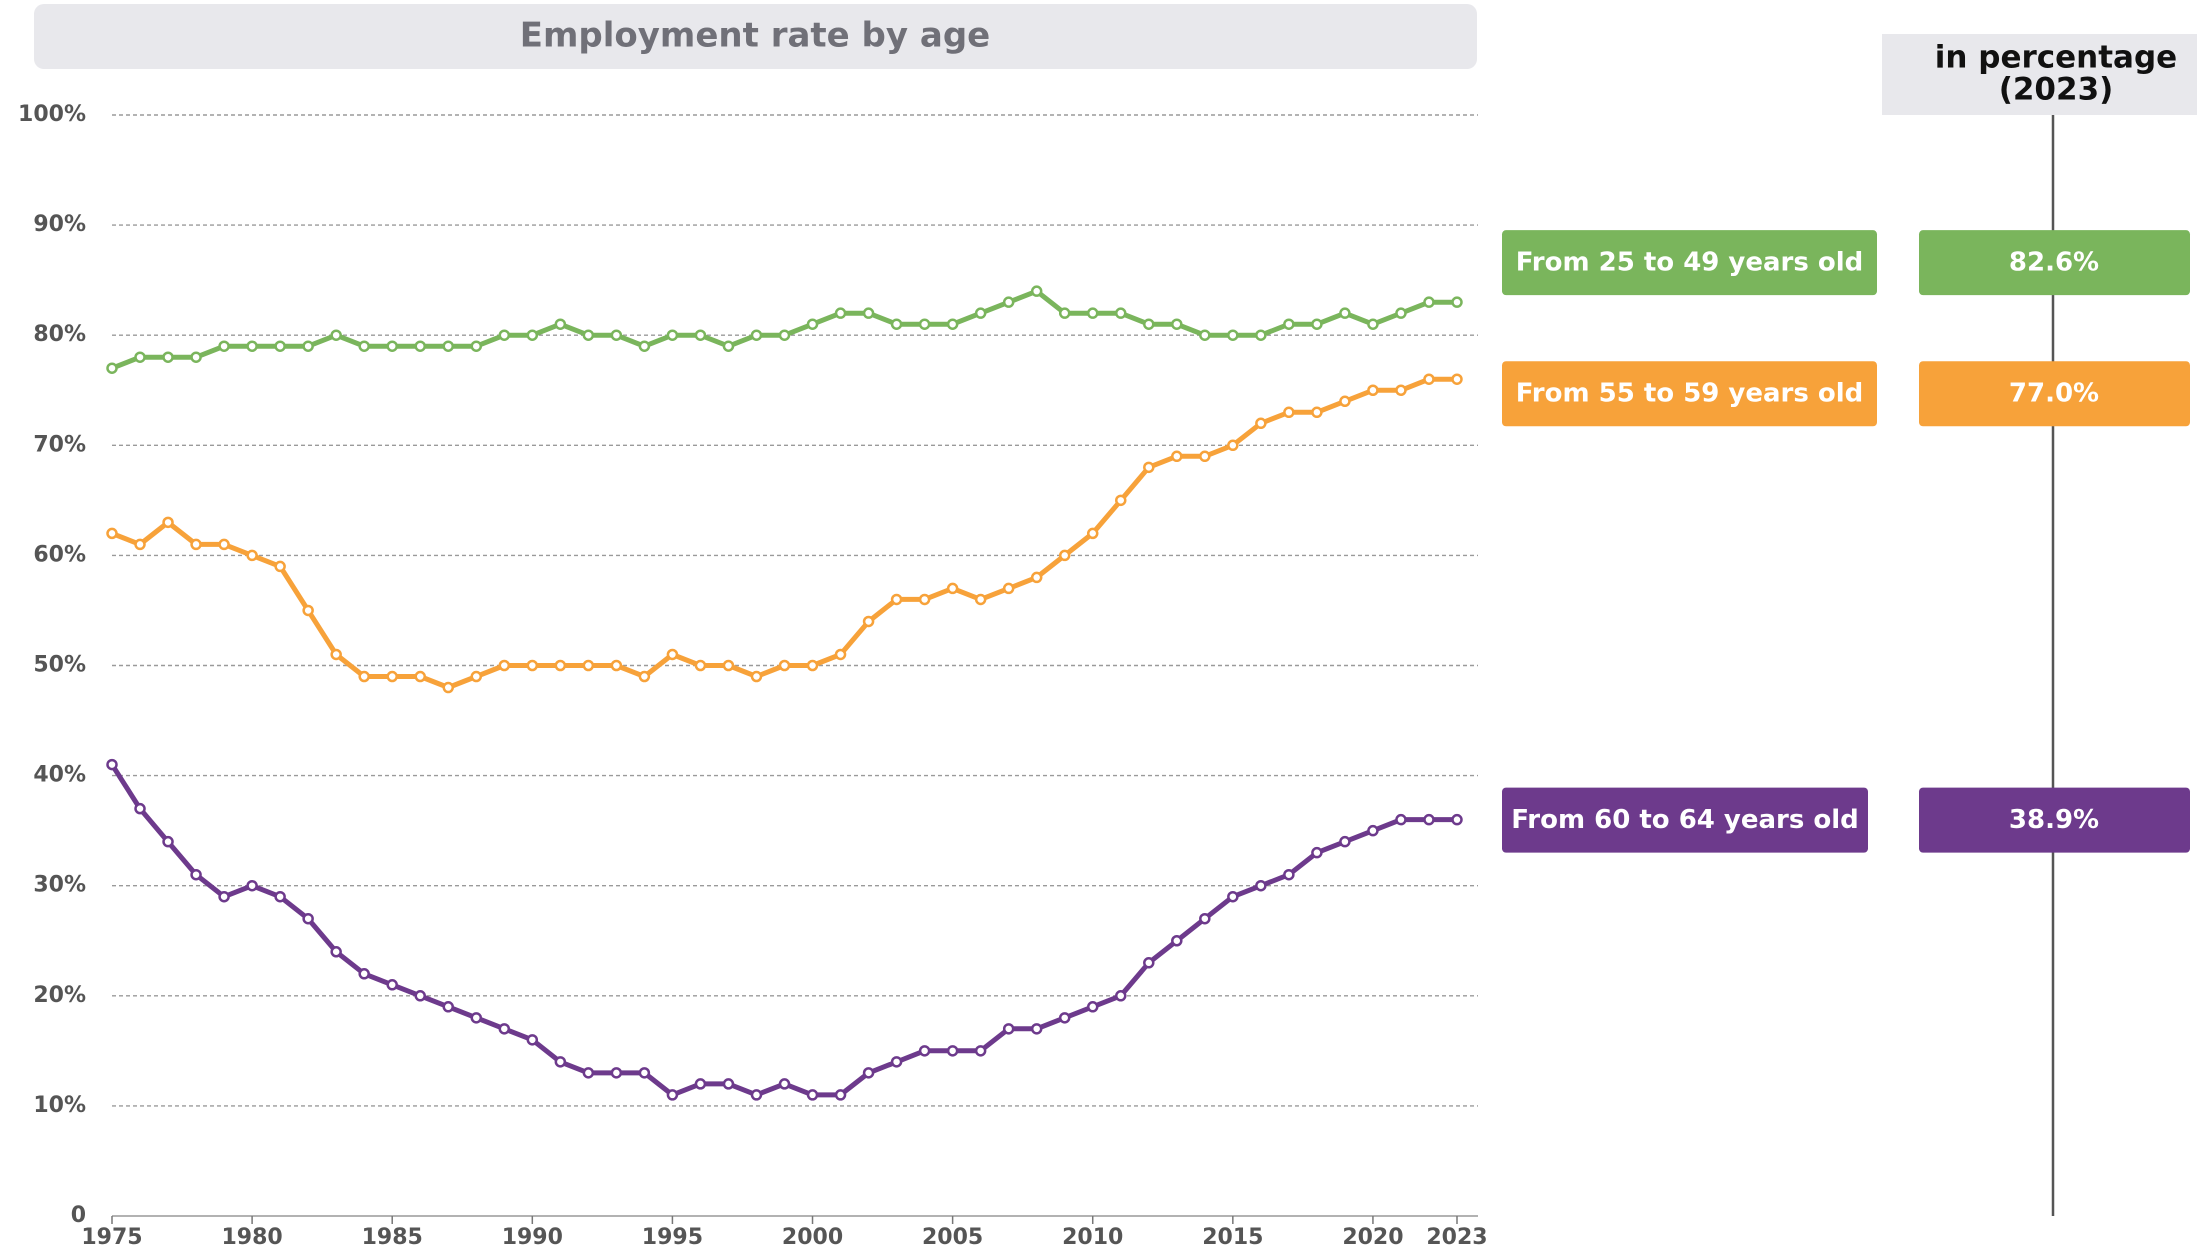 This screenshot has width=2197, height=1249. Describe the element at coordinates (755, 36) in the screenshot. I see `title-box` at that location.